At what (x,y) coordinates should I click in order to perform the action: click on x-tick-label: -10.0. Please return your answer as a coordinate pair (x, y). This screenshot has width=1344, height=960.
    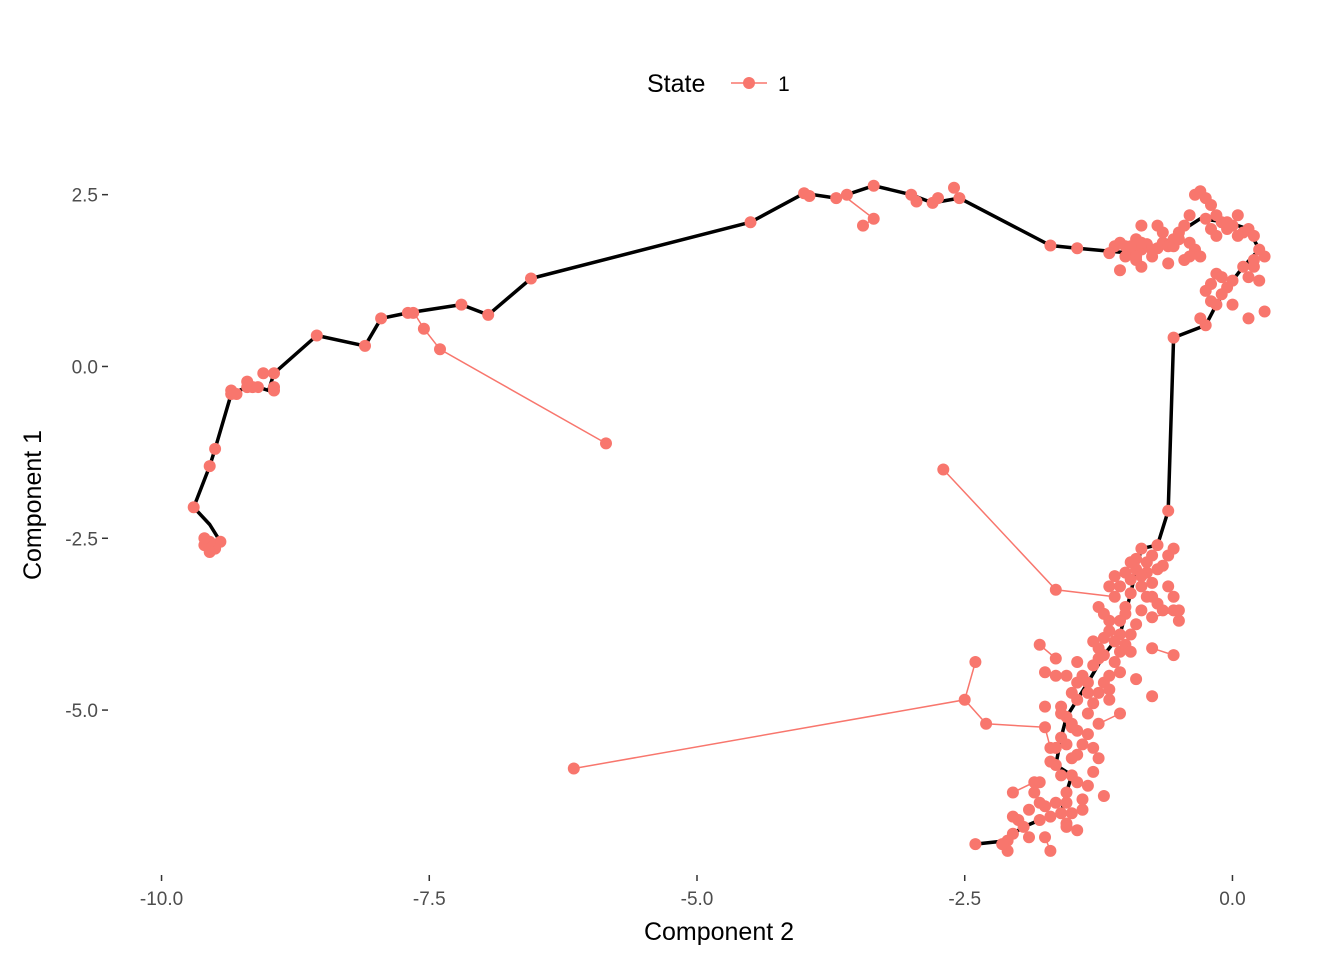
    Looking at the image, I should click on (161, 899).